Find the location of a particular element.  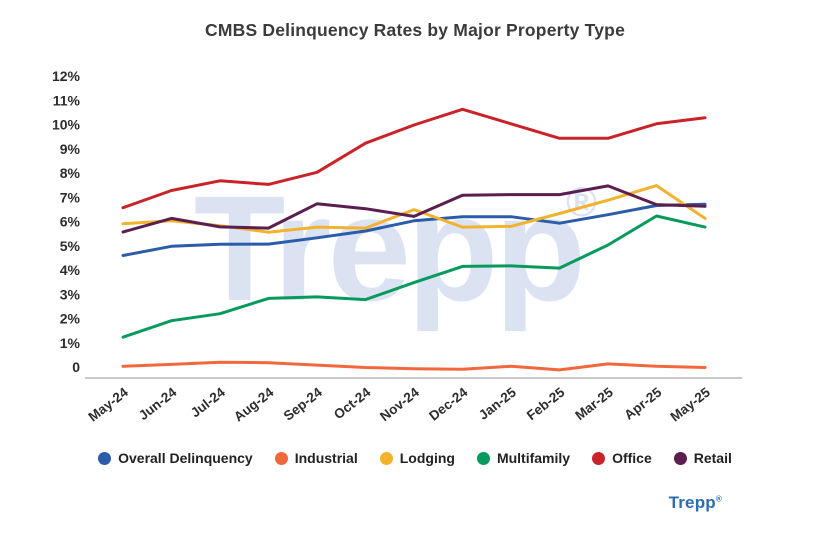

x-axis-tick-label: Apr-25 is located at coordinates (642, 403).